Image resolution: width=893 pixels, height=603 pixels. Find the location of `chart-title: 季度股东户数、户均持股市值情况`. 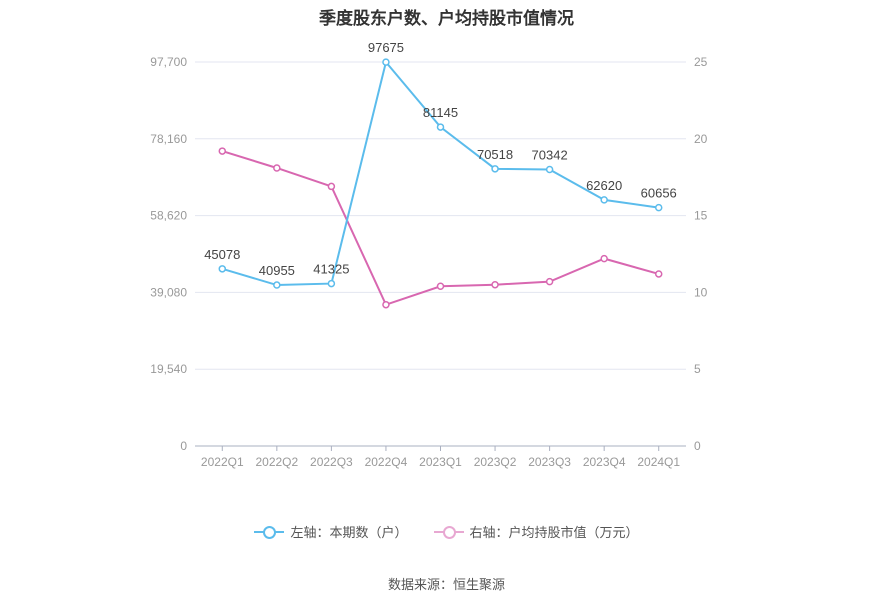

chart-title: 季度股东户数、户均持股市值情况 is located at coordinates (446, 18).